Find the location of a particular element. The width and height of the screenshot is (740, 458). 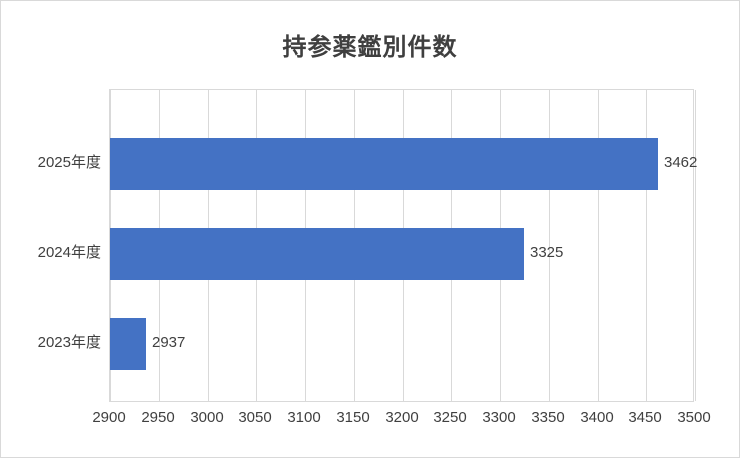

data-label: 2937 is located at coordinates (169, 342).